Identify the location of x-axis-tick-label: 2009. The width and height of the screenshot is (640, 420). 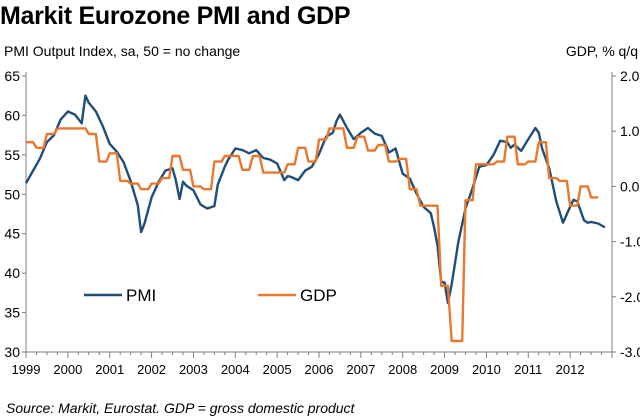
(444, 369).